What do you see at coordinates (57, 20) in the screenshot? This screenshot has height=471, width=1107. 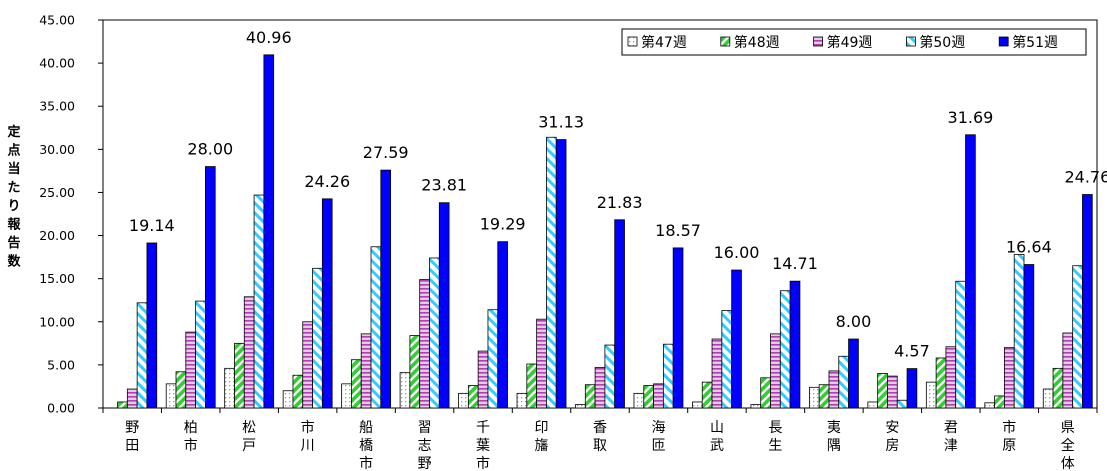 I see `y-tick-label: 45.00` at bounding box center [57, 20].